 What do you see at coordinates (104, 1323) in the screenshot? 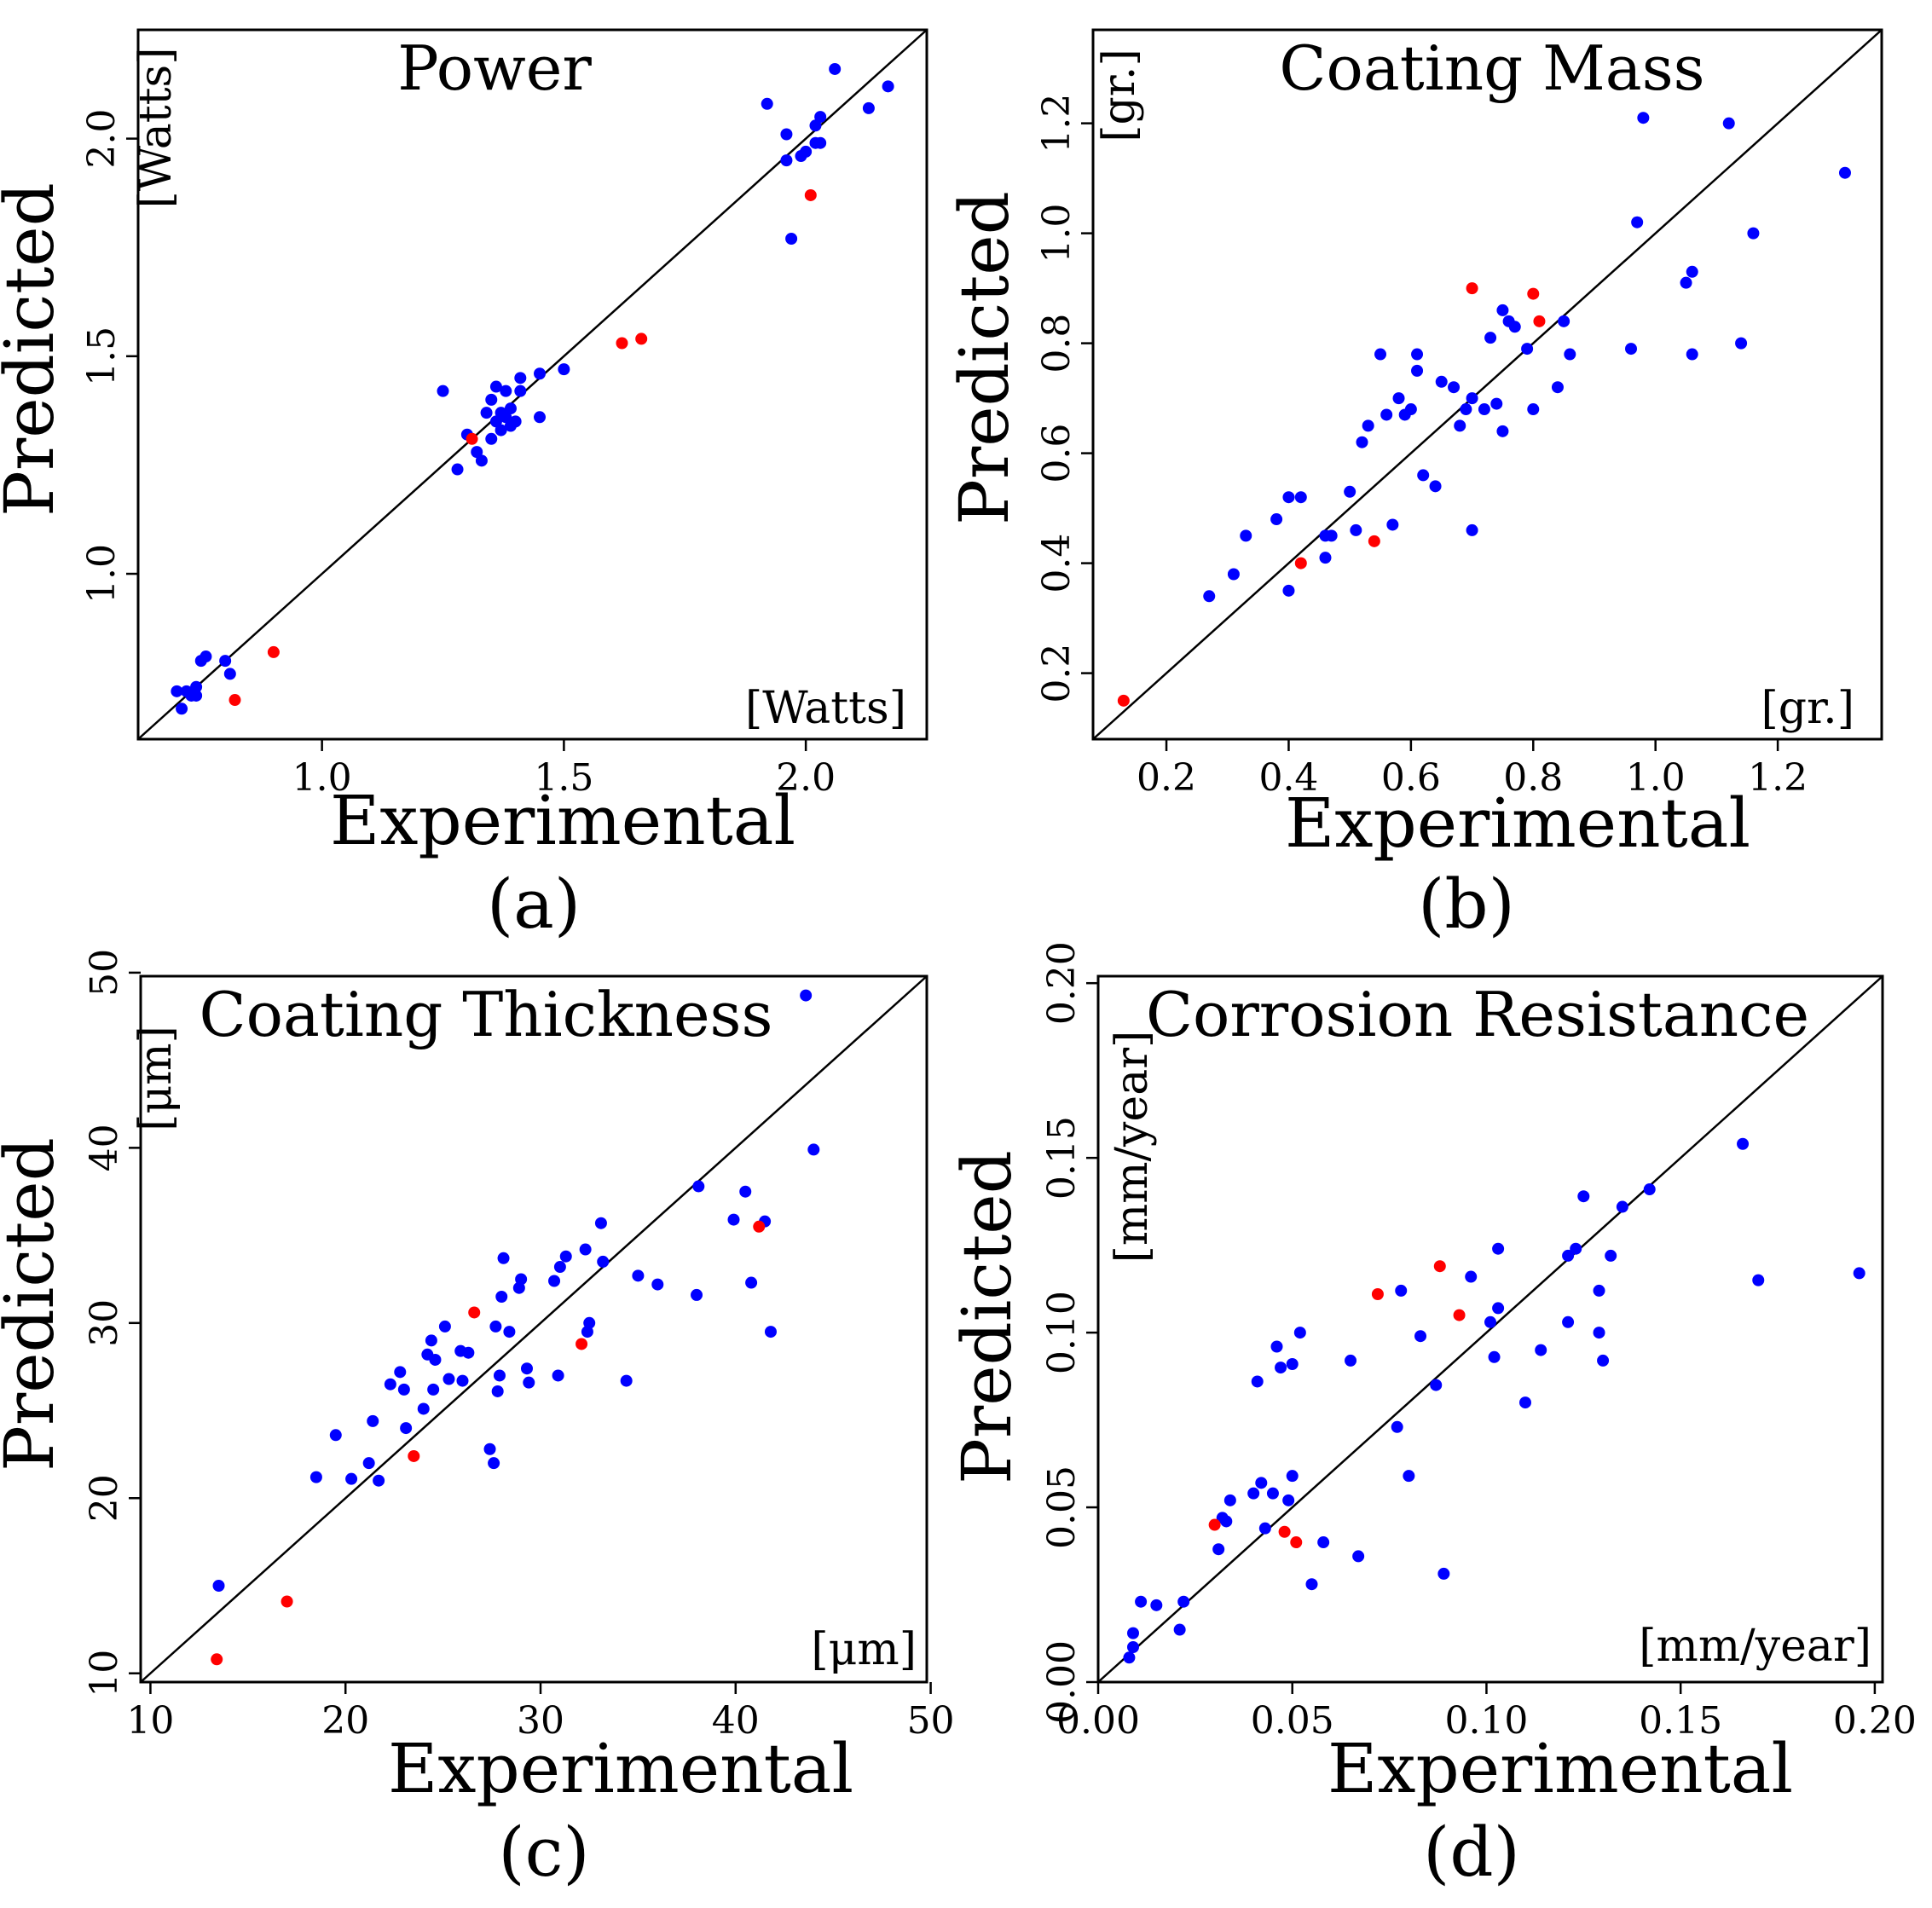
I see `panel-3-y-tick-label: 30` at bounding box center [104, 1323].